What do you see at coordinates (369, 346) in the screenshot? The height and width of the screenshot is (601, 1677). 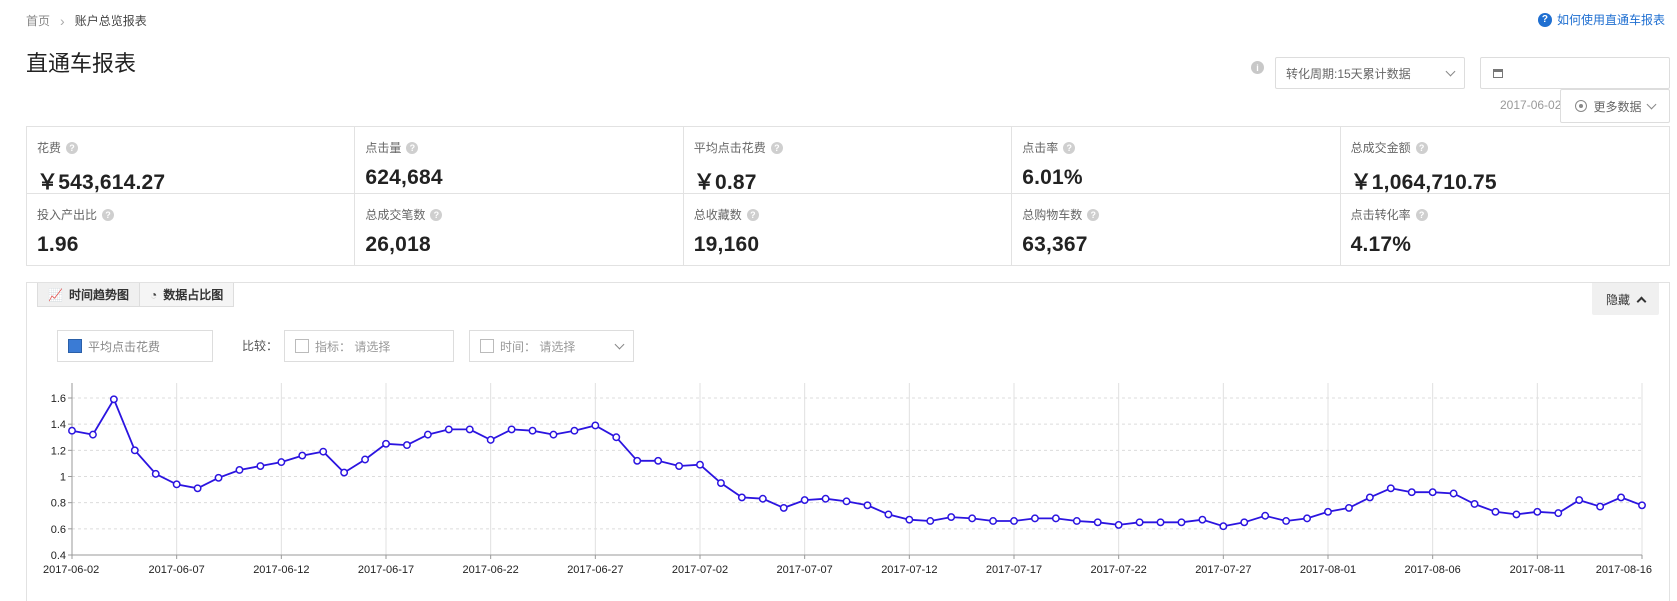 I see `compare-metric-select: 指标： 请选择` at bounding box center [369, 346].